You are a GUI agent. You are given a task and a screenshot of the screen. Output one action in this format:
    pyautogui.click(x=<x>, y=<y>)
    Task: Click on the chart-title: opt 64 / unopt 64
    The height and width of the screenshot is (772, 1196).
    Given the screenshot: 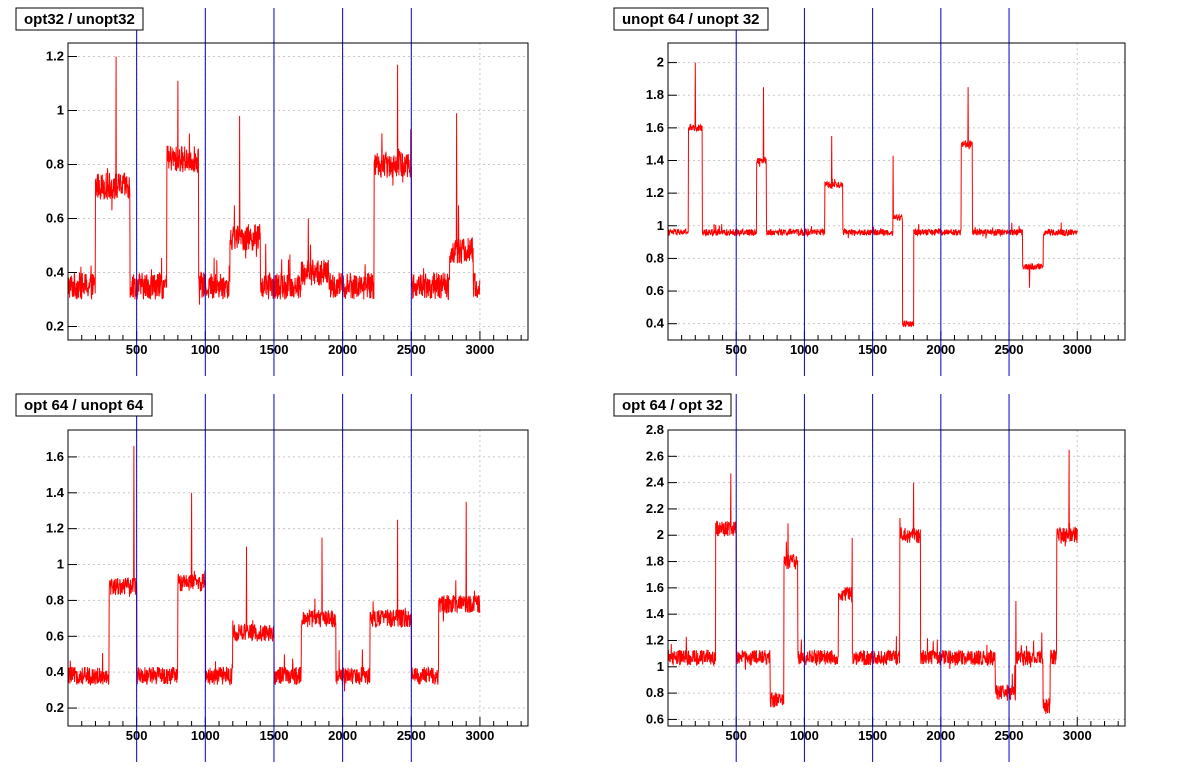 What is the action you would take?
    pyautogui.click(x=84, y=405)
    